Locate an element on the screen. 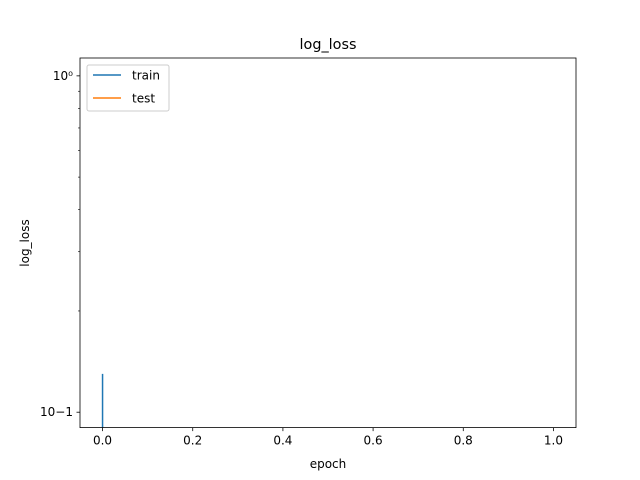  y-axis-label: log_loss is located at coordinates (25, 242).